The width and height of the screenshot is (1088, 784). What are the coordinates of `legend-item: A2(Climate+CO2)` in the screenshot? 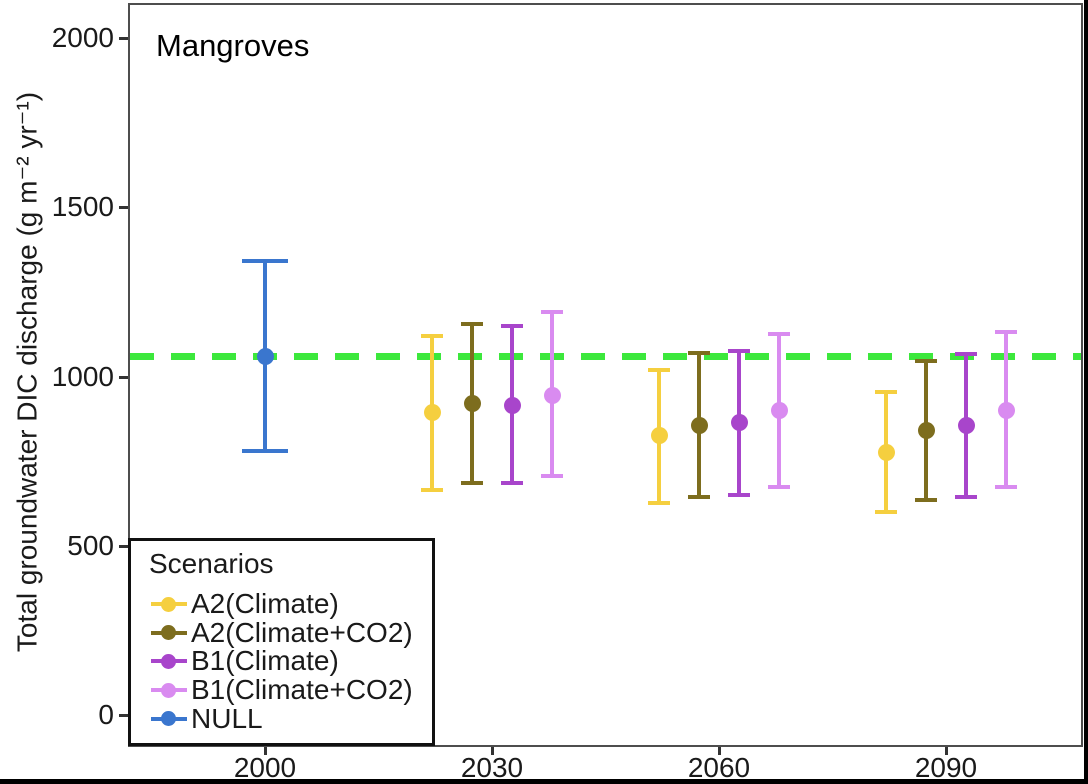 It's located at (290, 632).